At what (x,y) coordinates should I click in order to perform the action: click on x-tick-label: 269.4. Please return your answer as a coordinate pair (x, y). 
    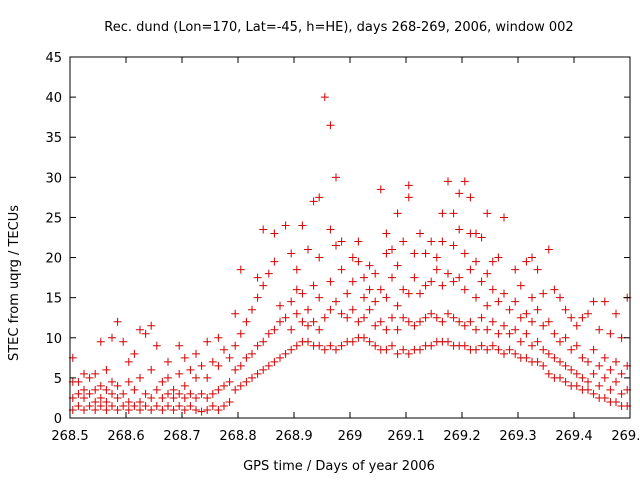
    Looking at the image, I should click on (573, 436).